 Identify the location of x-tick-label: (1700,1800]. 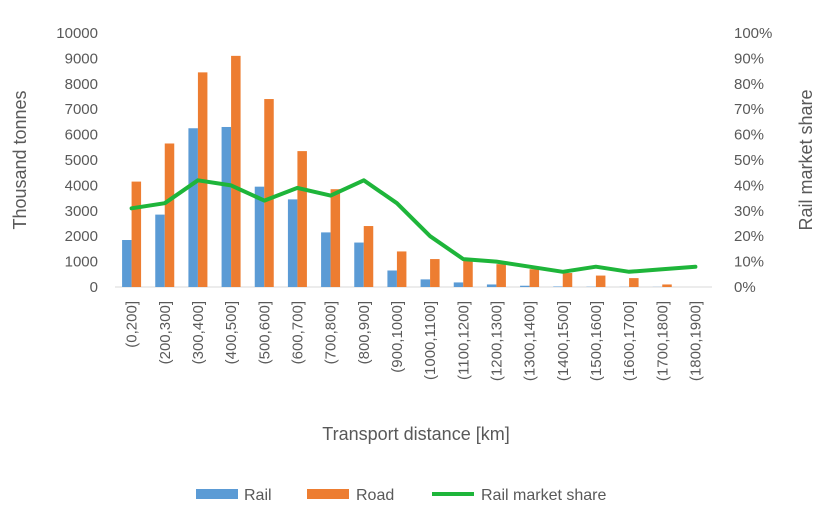
(662, 341).